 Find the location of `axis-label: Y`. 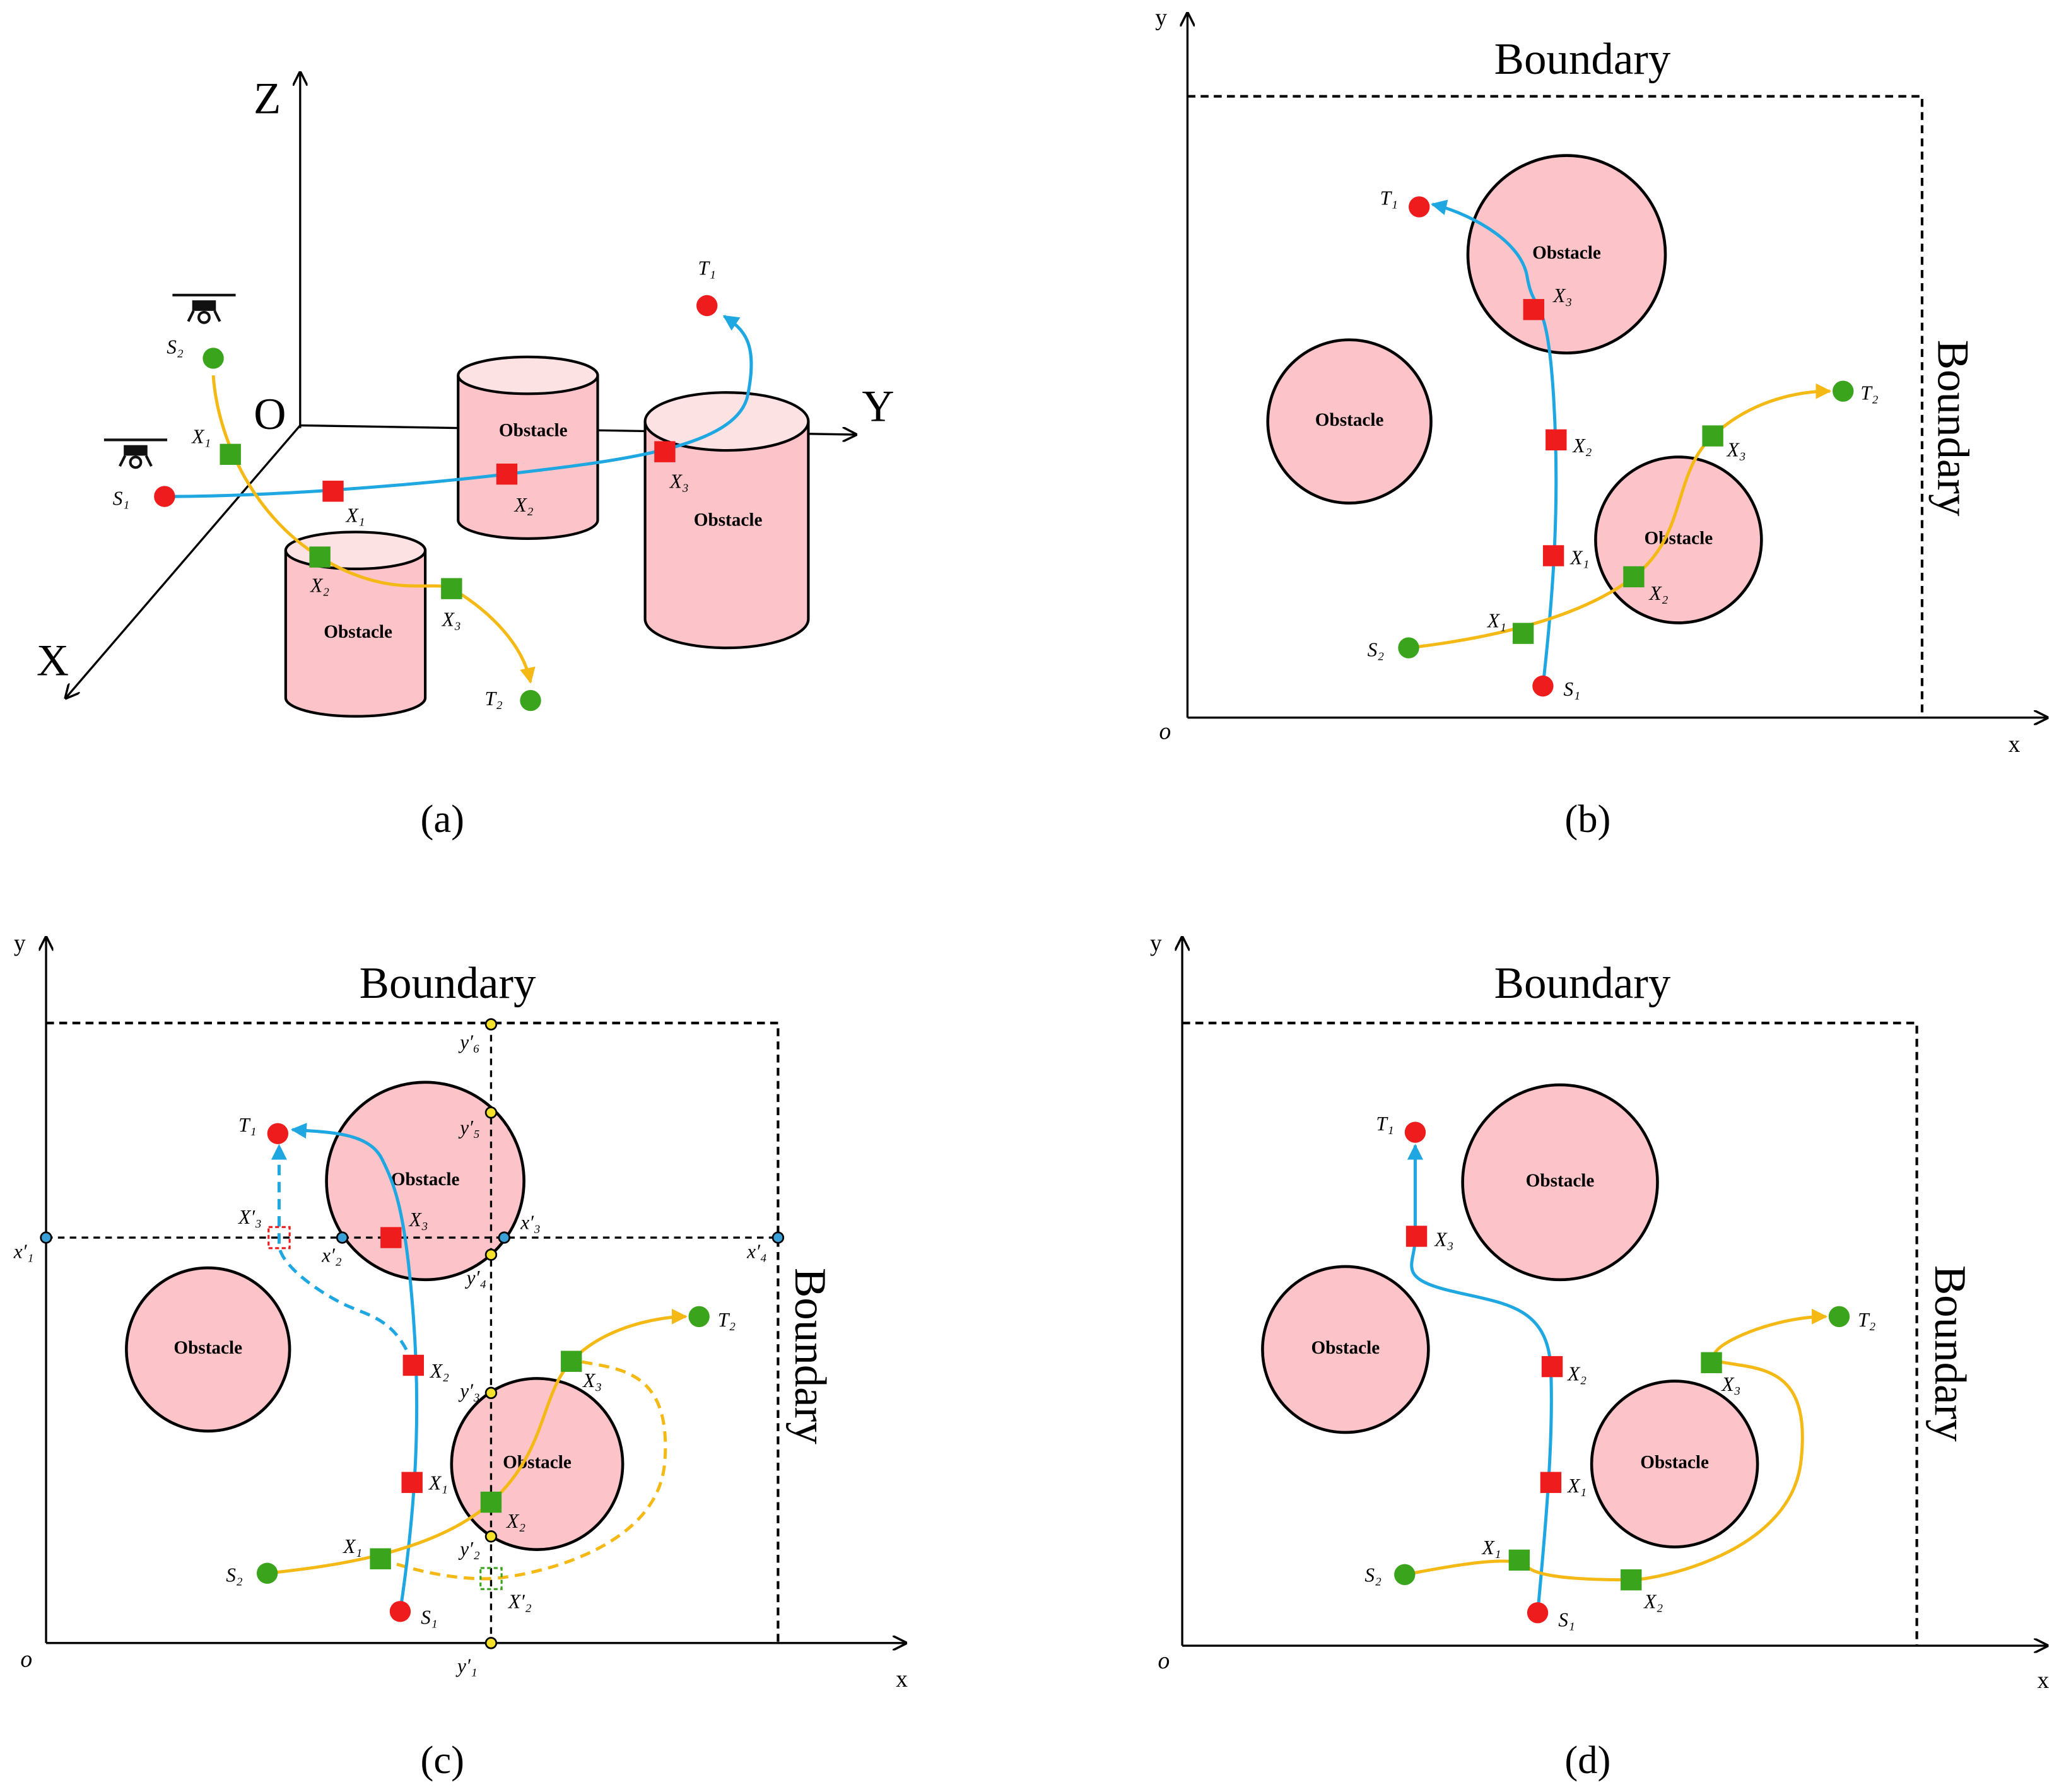

axis-label: Y is located at coordinates (878, 406).